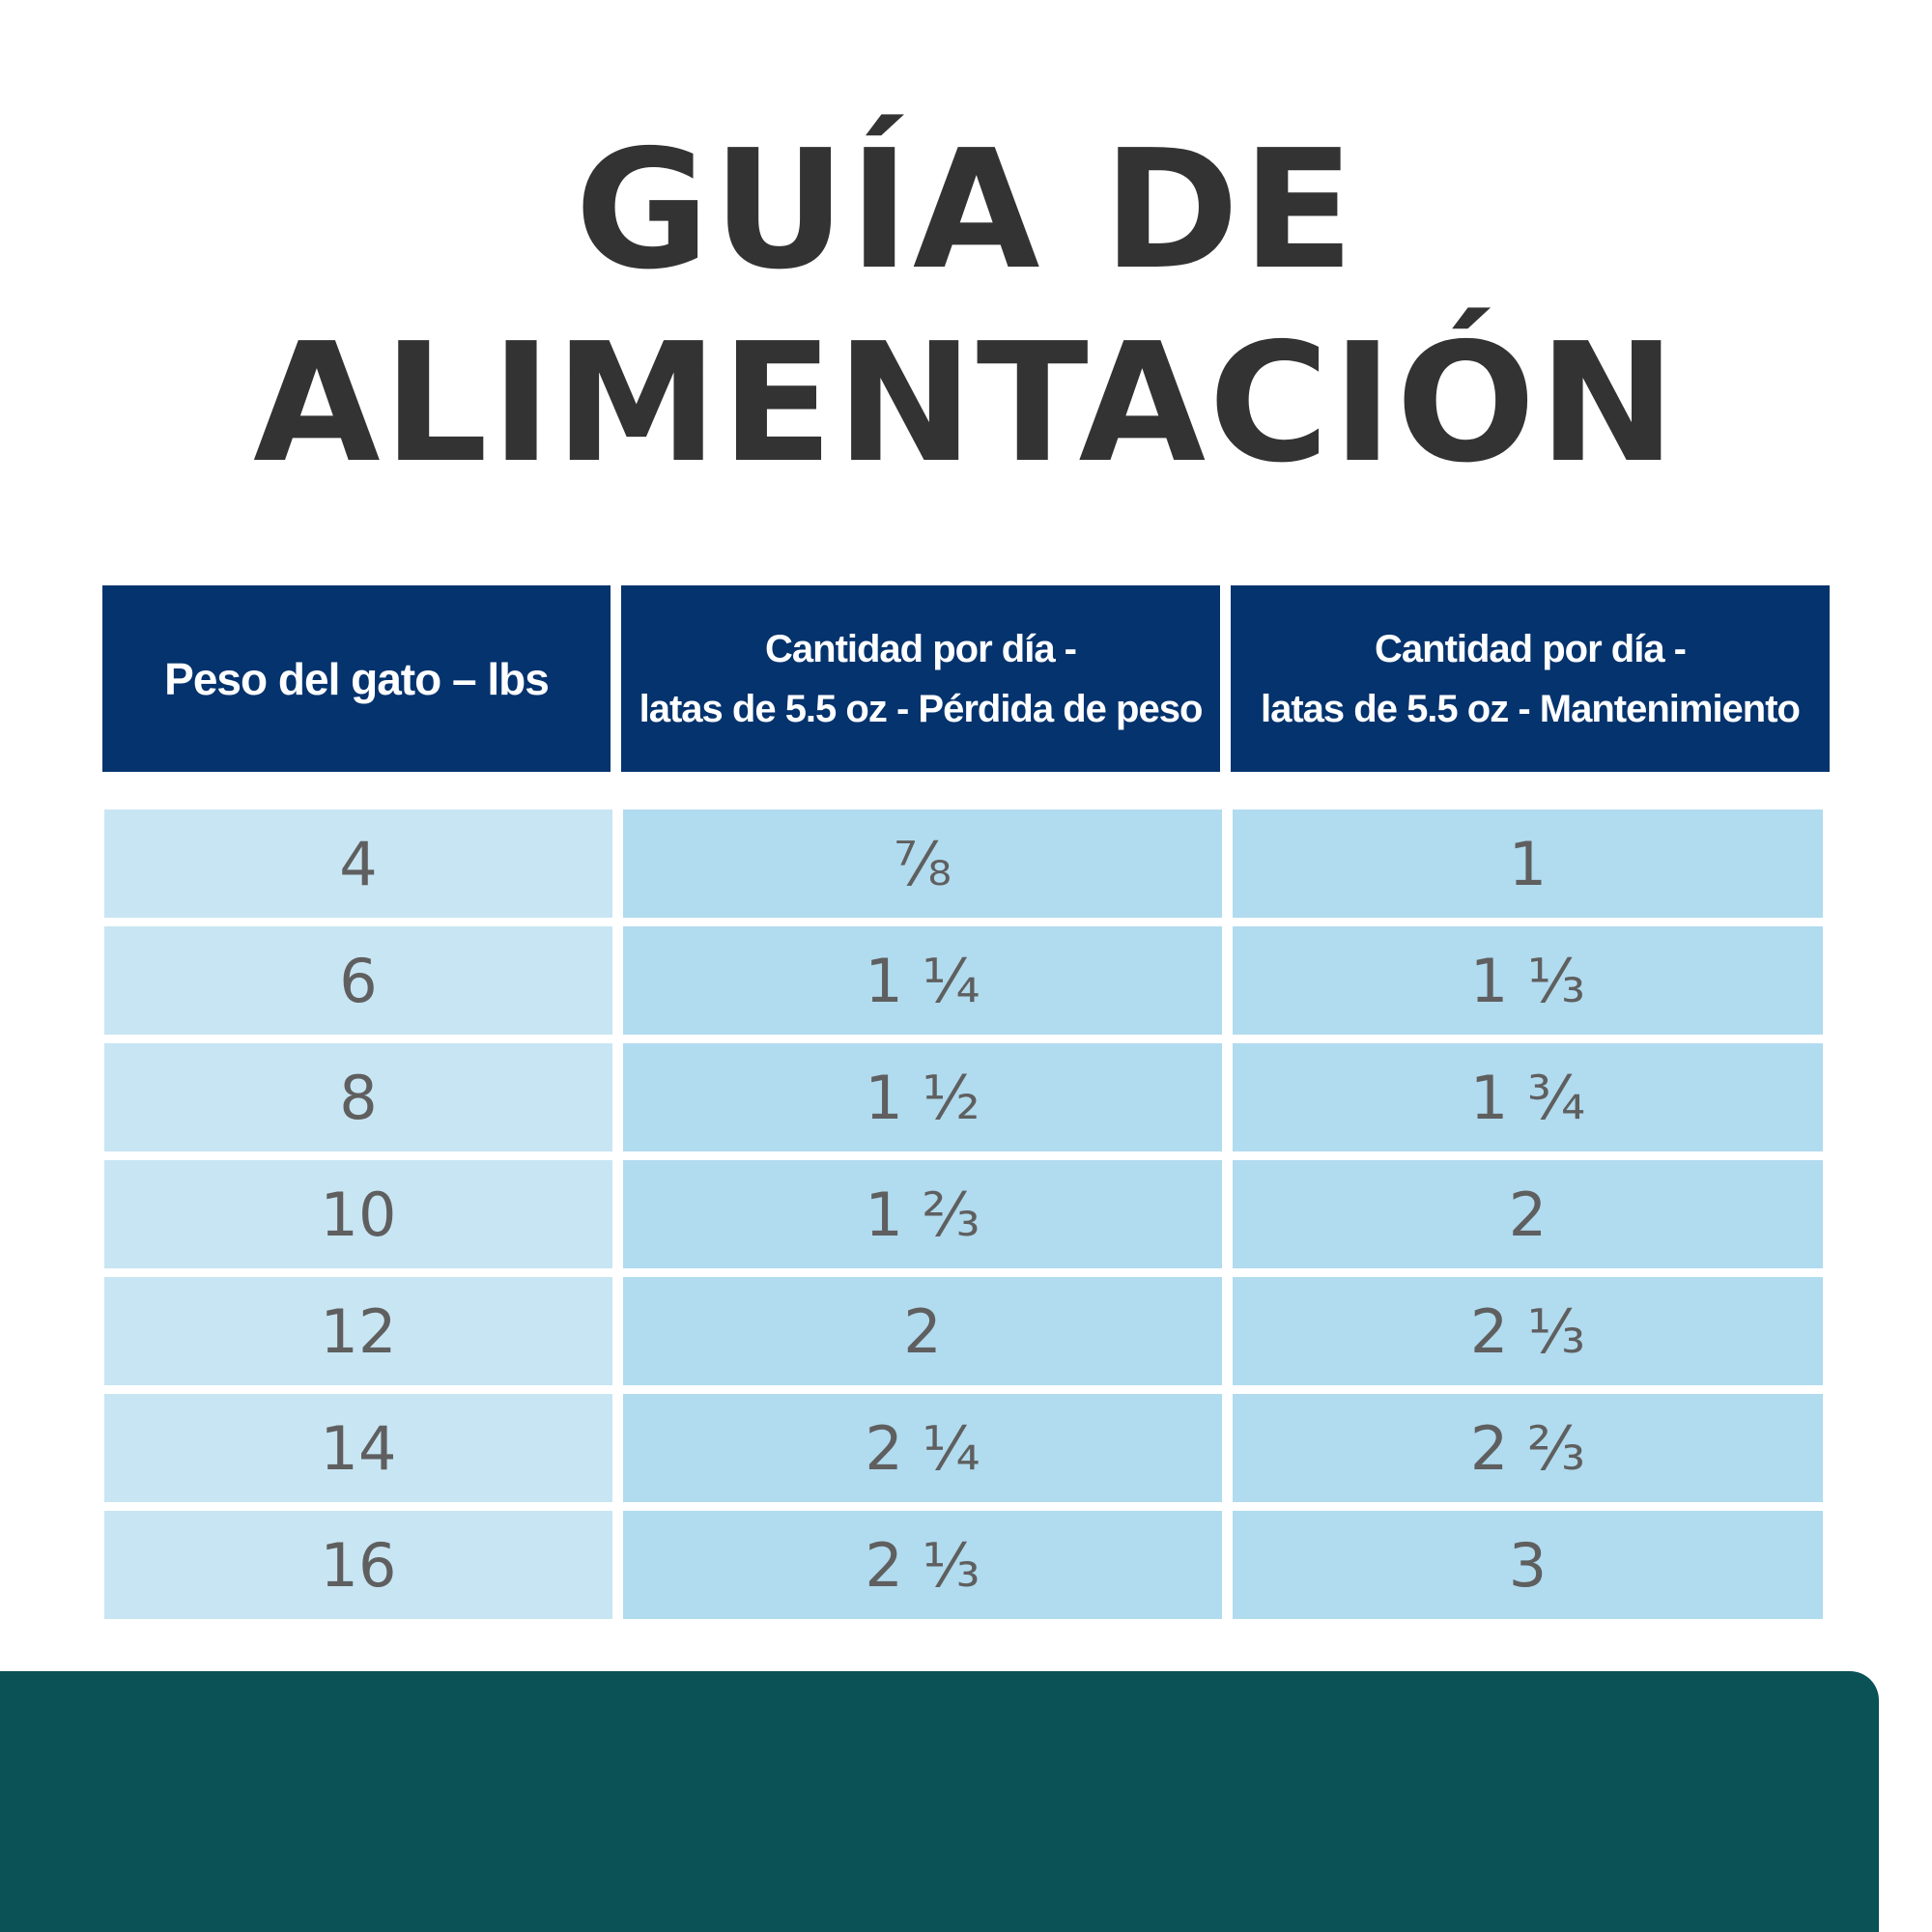 The image size is (1932, 1932). What do you see at coordinates (966, 403) in the screenshot?
I see `page-title-line-2: ALIMENTACIÓN` at bounding box center [966, 403].